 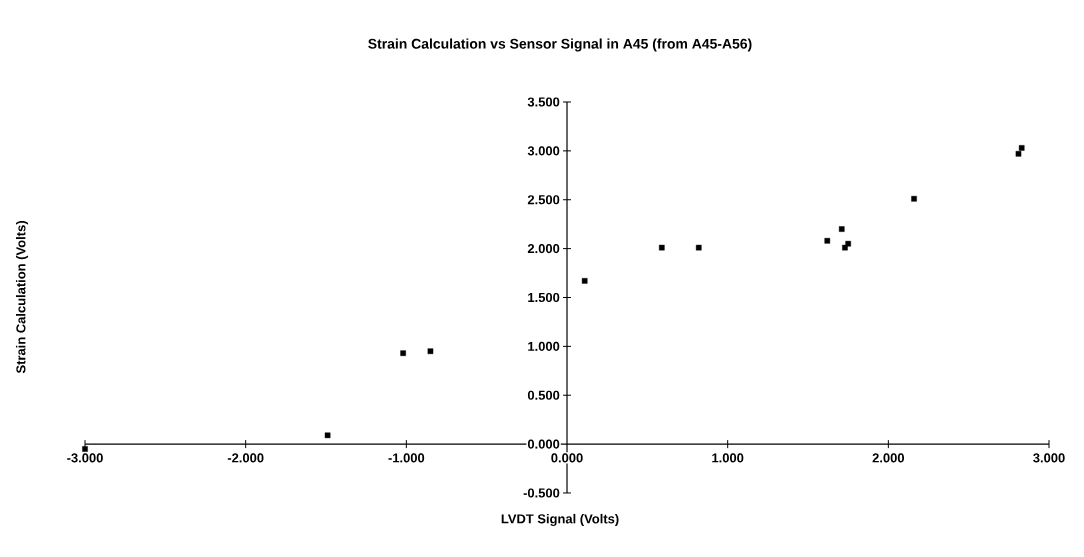 What do you see at coordinates (543, 200) in the screenshot?
I see `y-tick-label: 2.500` at bounding box center [543, 200].